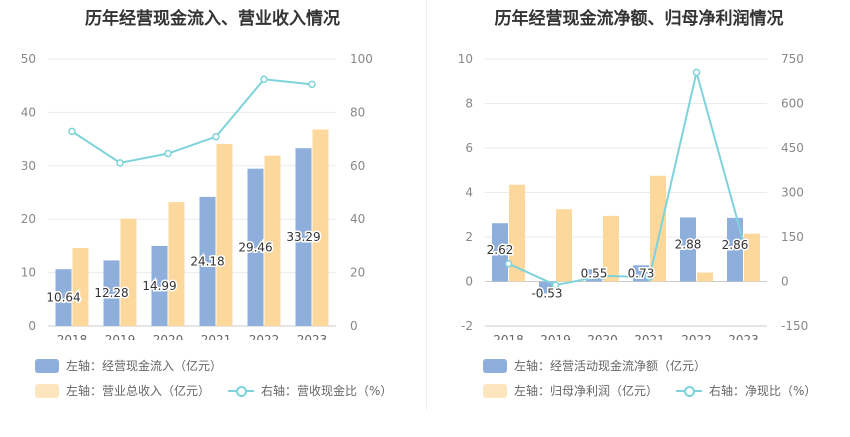 This screenshot has height=437, width=850. I want to click on left-x-tick: 2022, so click(264, 336).